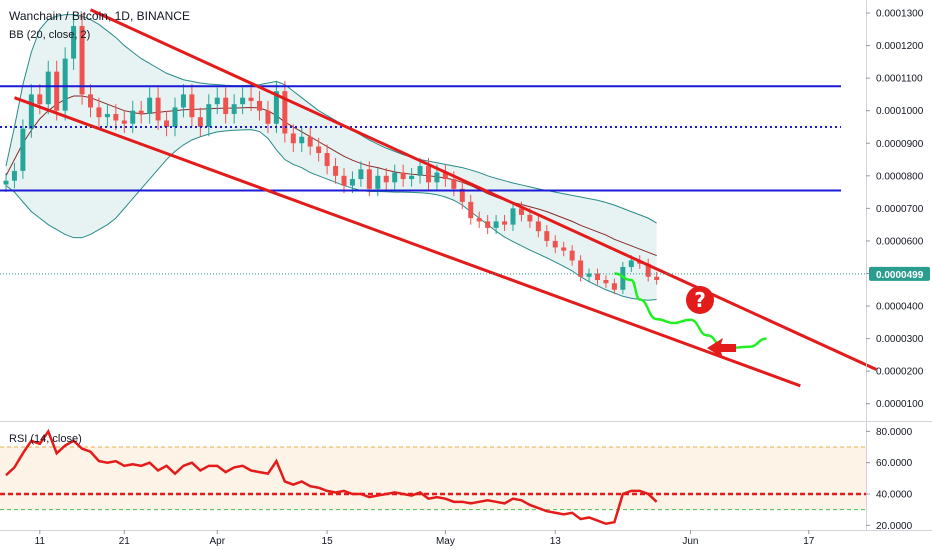  Describe the element at coordinates (900, 404) in the screenshot. I see `price-tick-label: 0.0000100` at that location.